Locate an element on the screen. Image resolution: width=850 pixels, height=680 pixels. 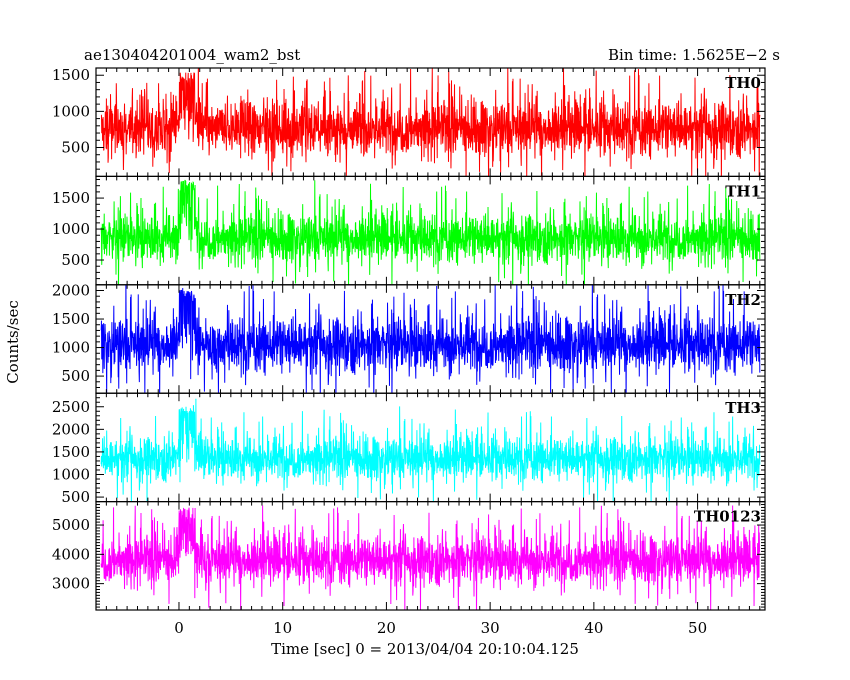
panel-label-th1: TH1 is located at coordinates (743, 191).